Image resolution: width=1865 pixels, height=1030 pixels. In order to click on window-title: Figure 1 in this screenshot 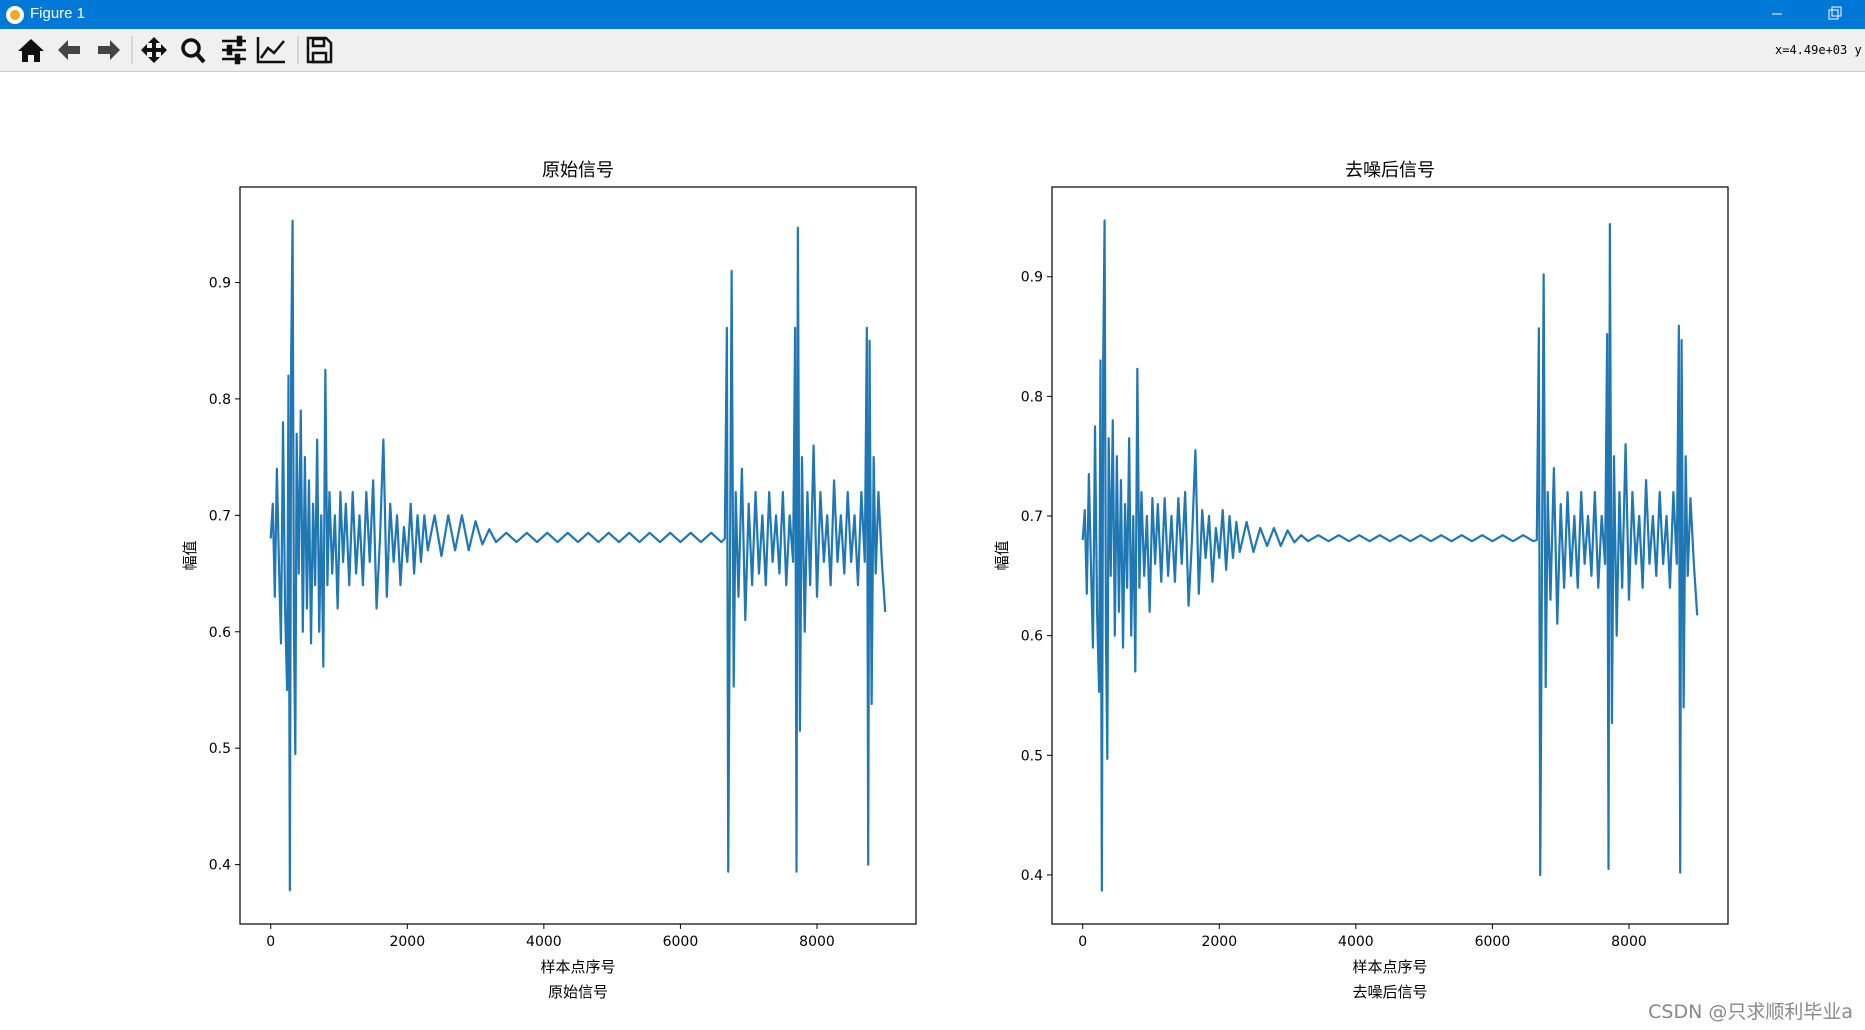, I will do `click(58, 13)`.